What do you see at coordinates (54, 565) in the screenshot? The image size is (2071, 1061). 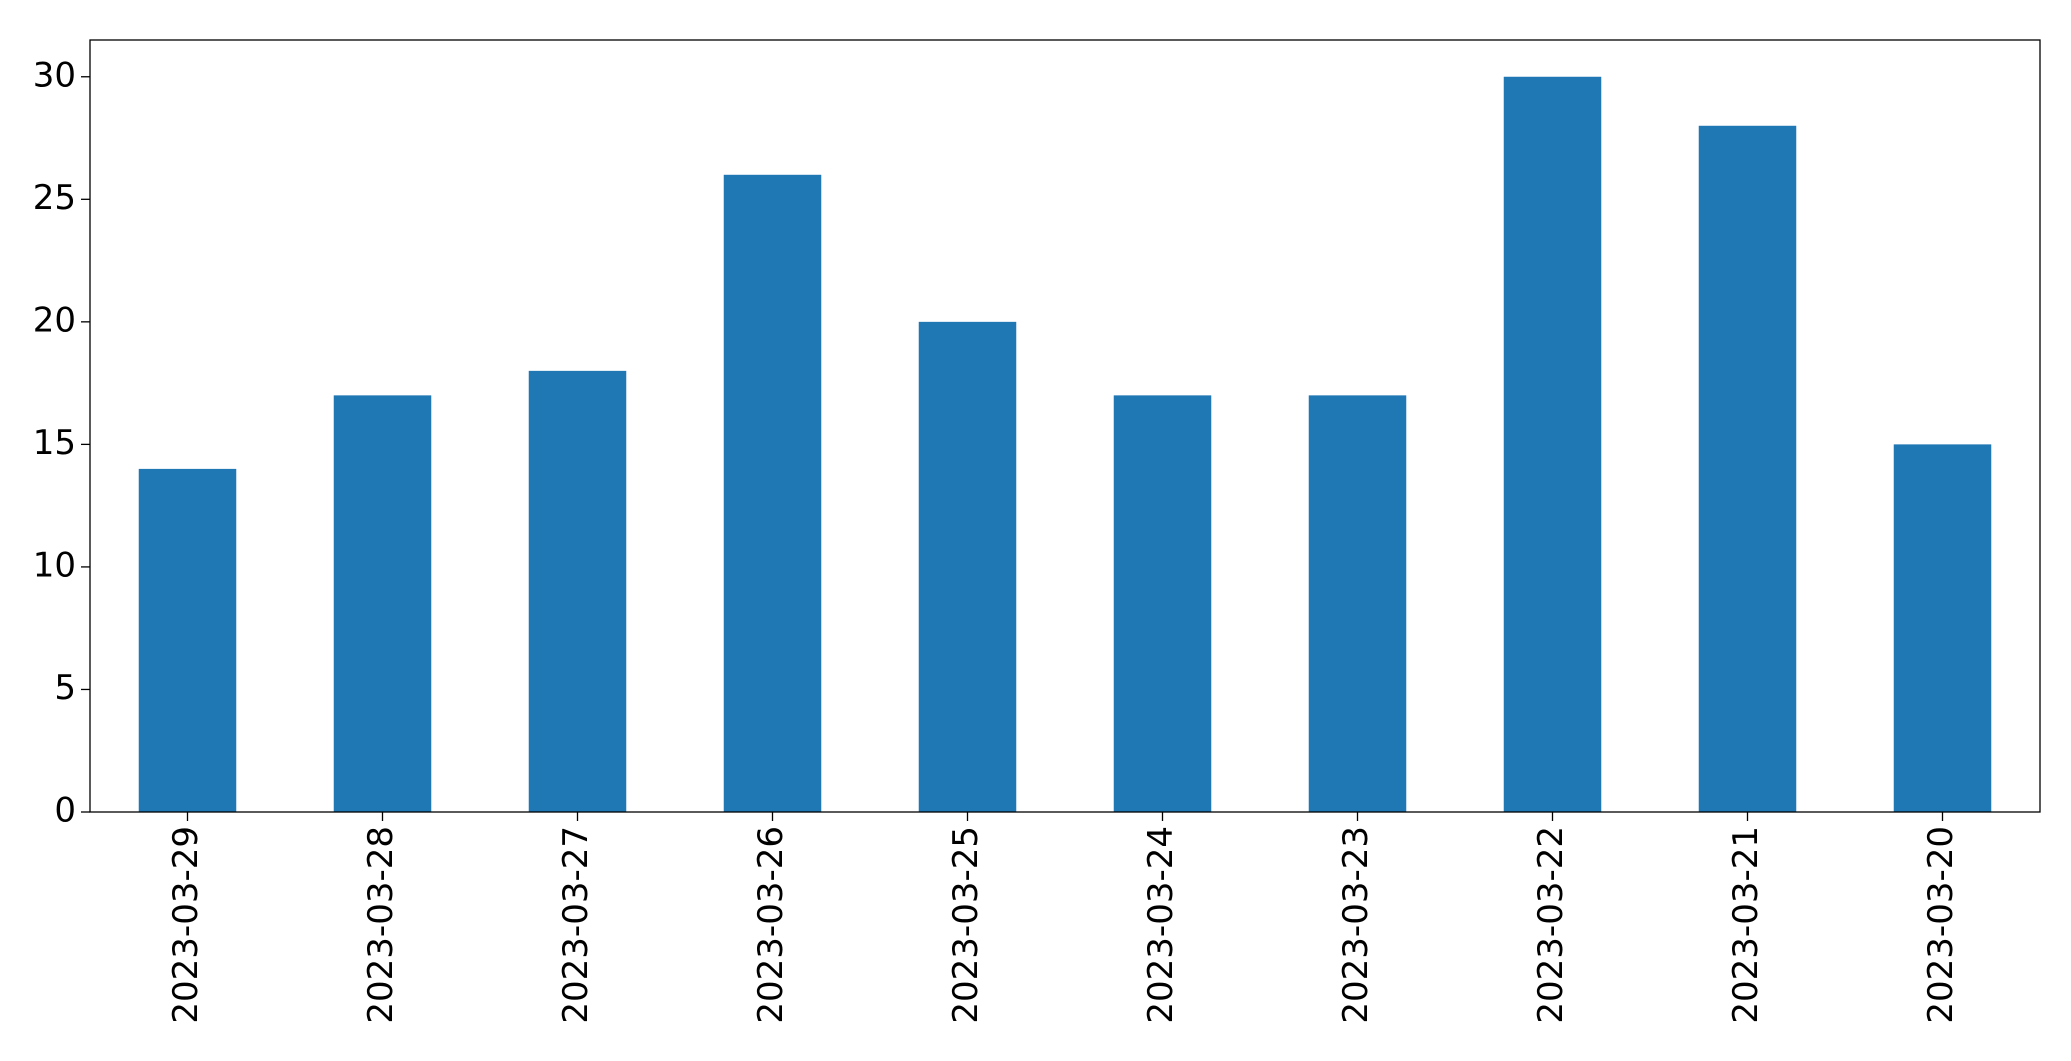 I see `y-tick-label: 10` at bounding box center [54, 565].